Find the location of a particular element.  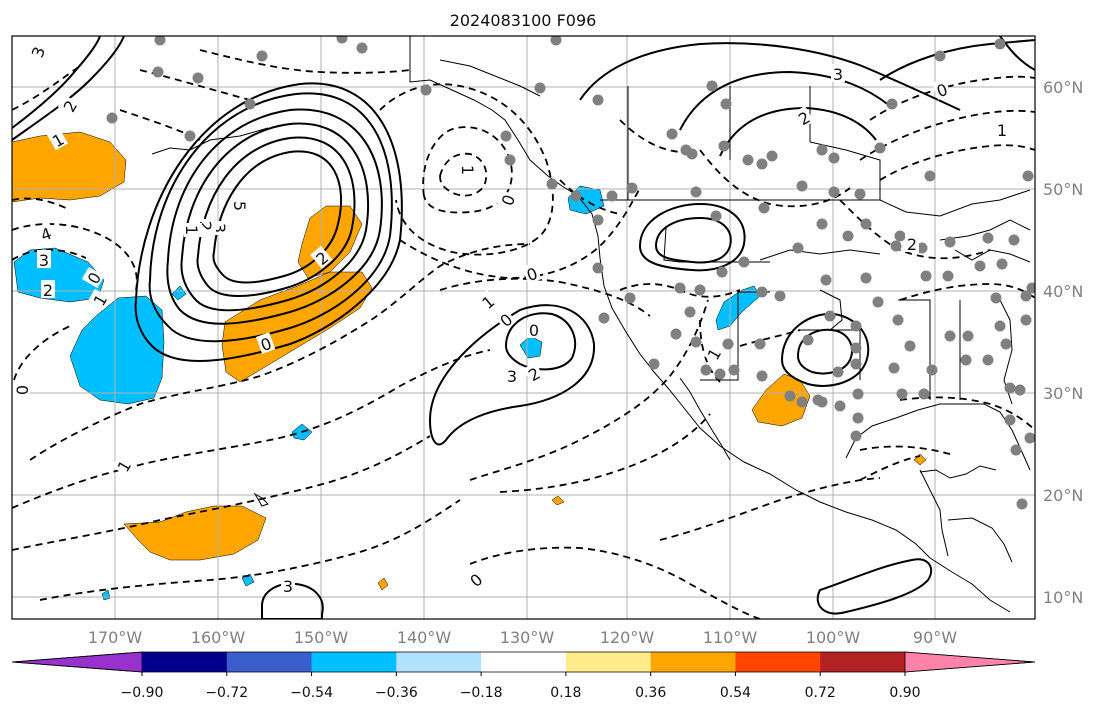

longitude-label: 90°W is located at coordinates (935, 637).